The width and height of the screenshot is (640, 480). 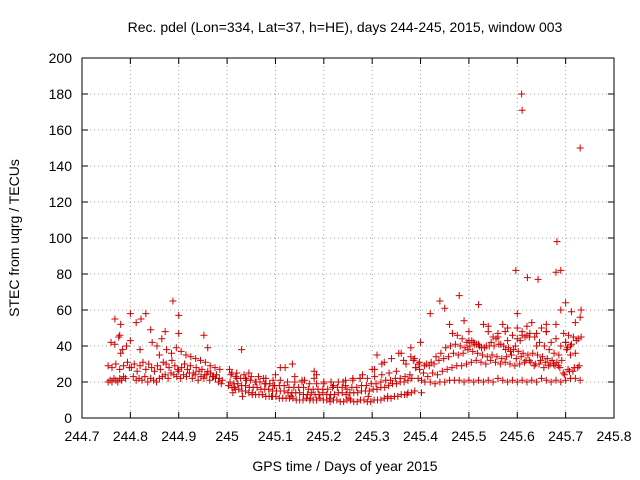 I want to click on x-tick-label: 245.3, so click(x=372, y=436).